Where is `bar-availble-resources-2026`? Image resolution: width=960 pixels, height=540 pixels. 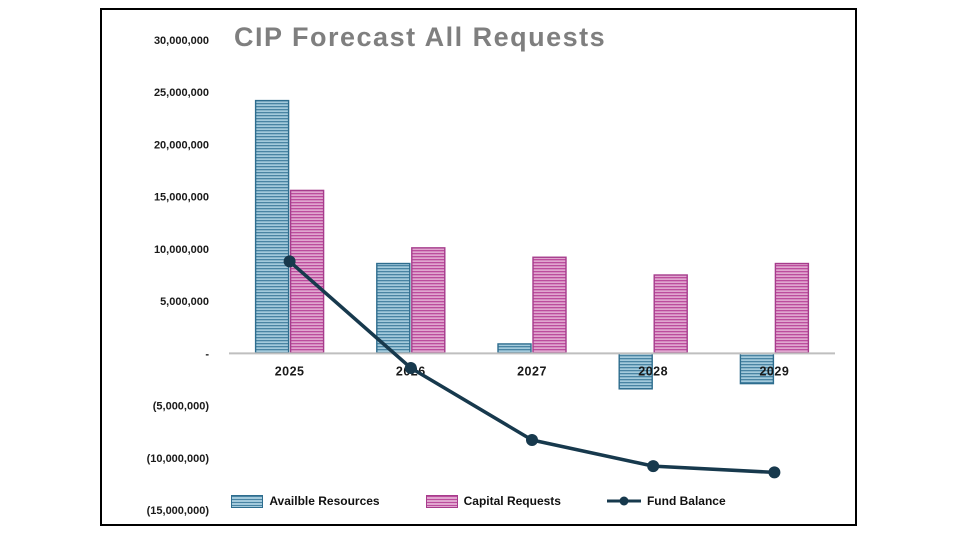
bar-availble-resources-2026 is located at coordinates (393, 308).